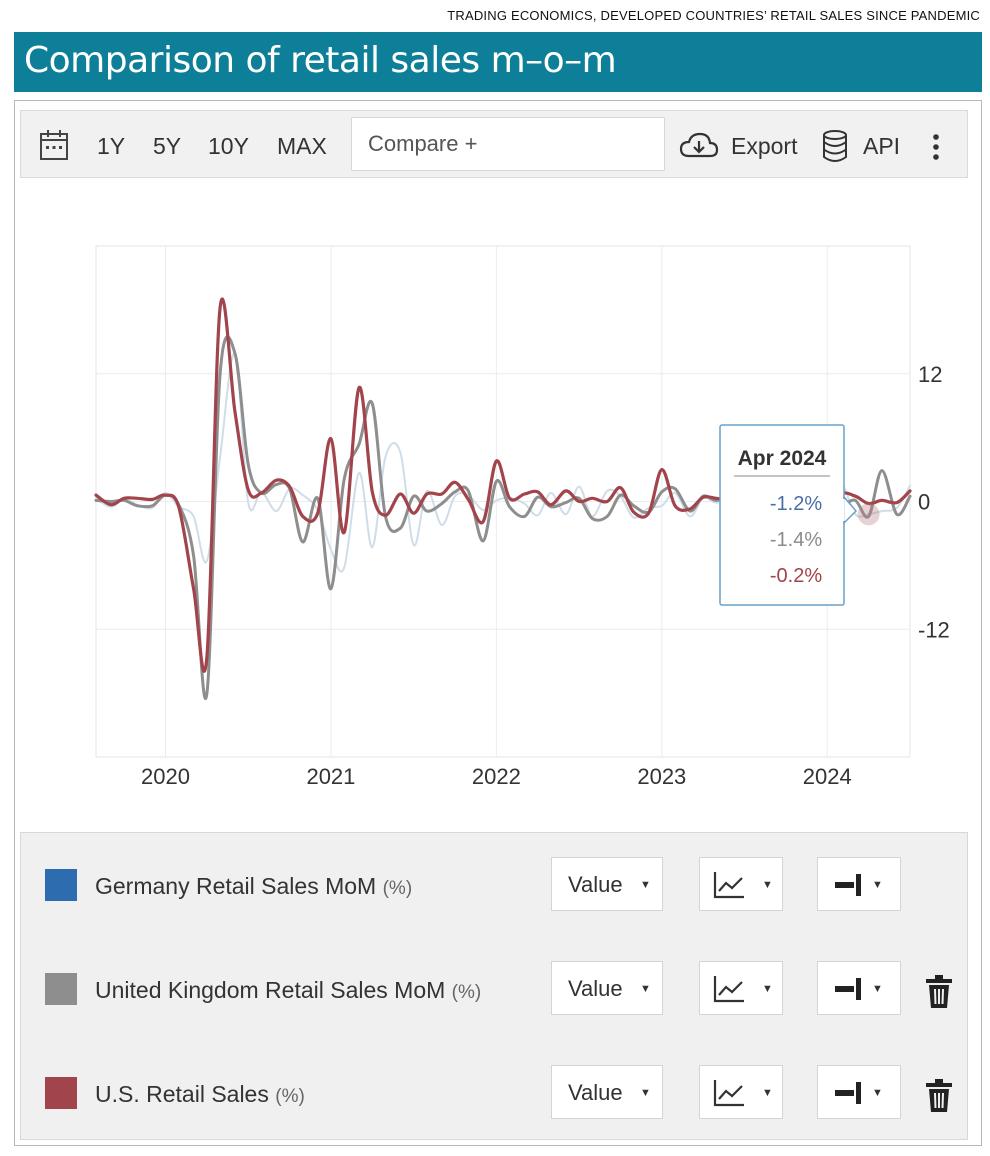 The width and height of the screenshot is (990, 1156). I want to click on y-tick-label: 12, so click(930, 374).